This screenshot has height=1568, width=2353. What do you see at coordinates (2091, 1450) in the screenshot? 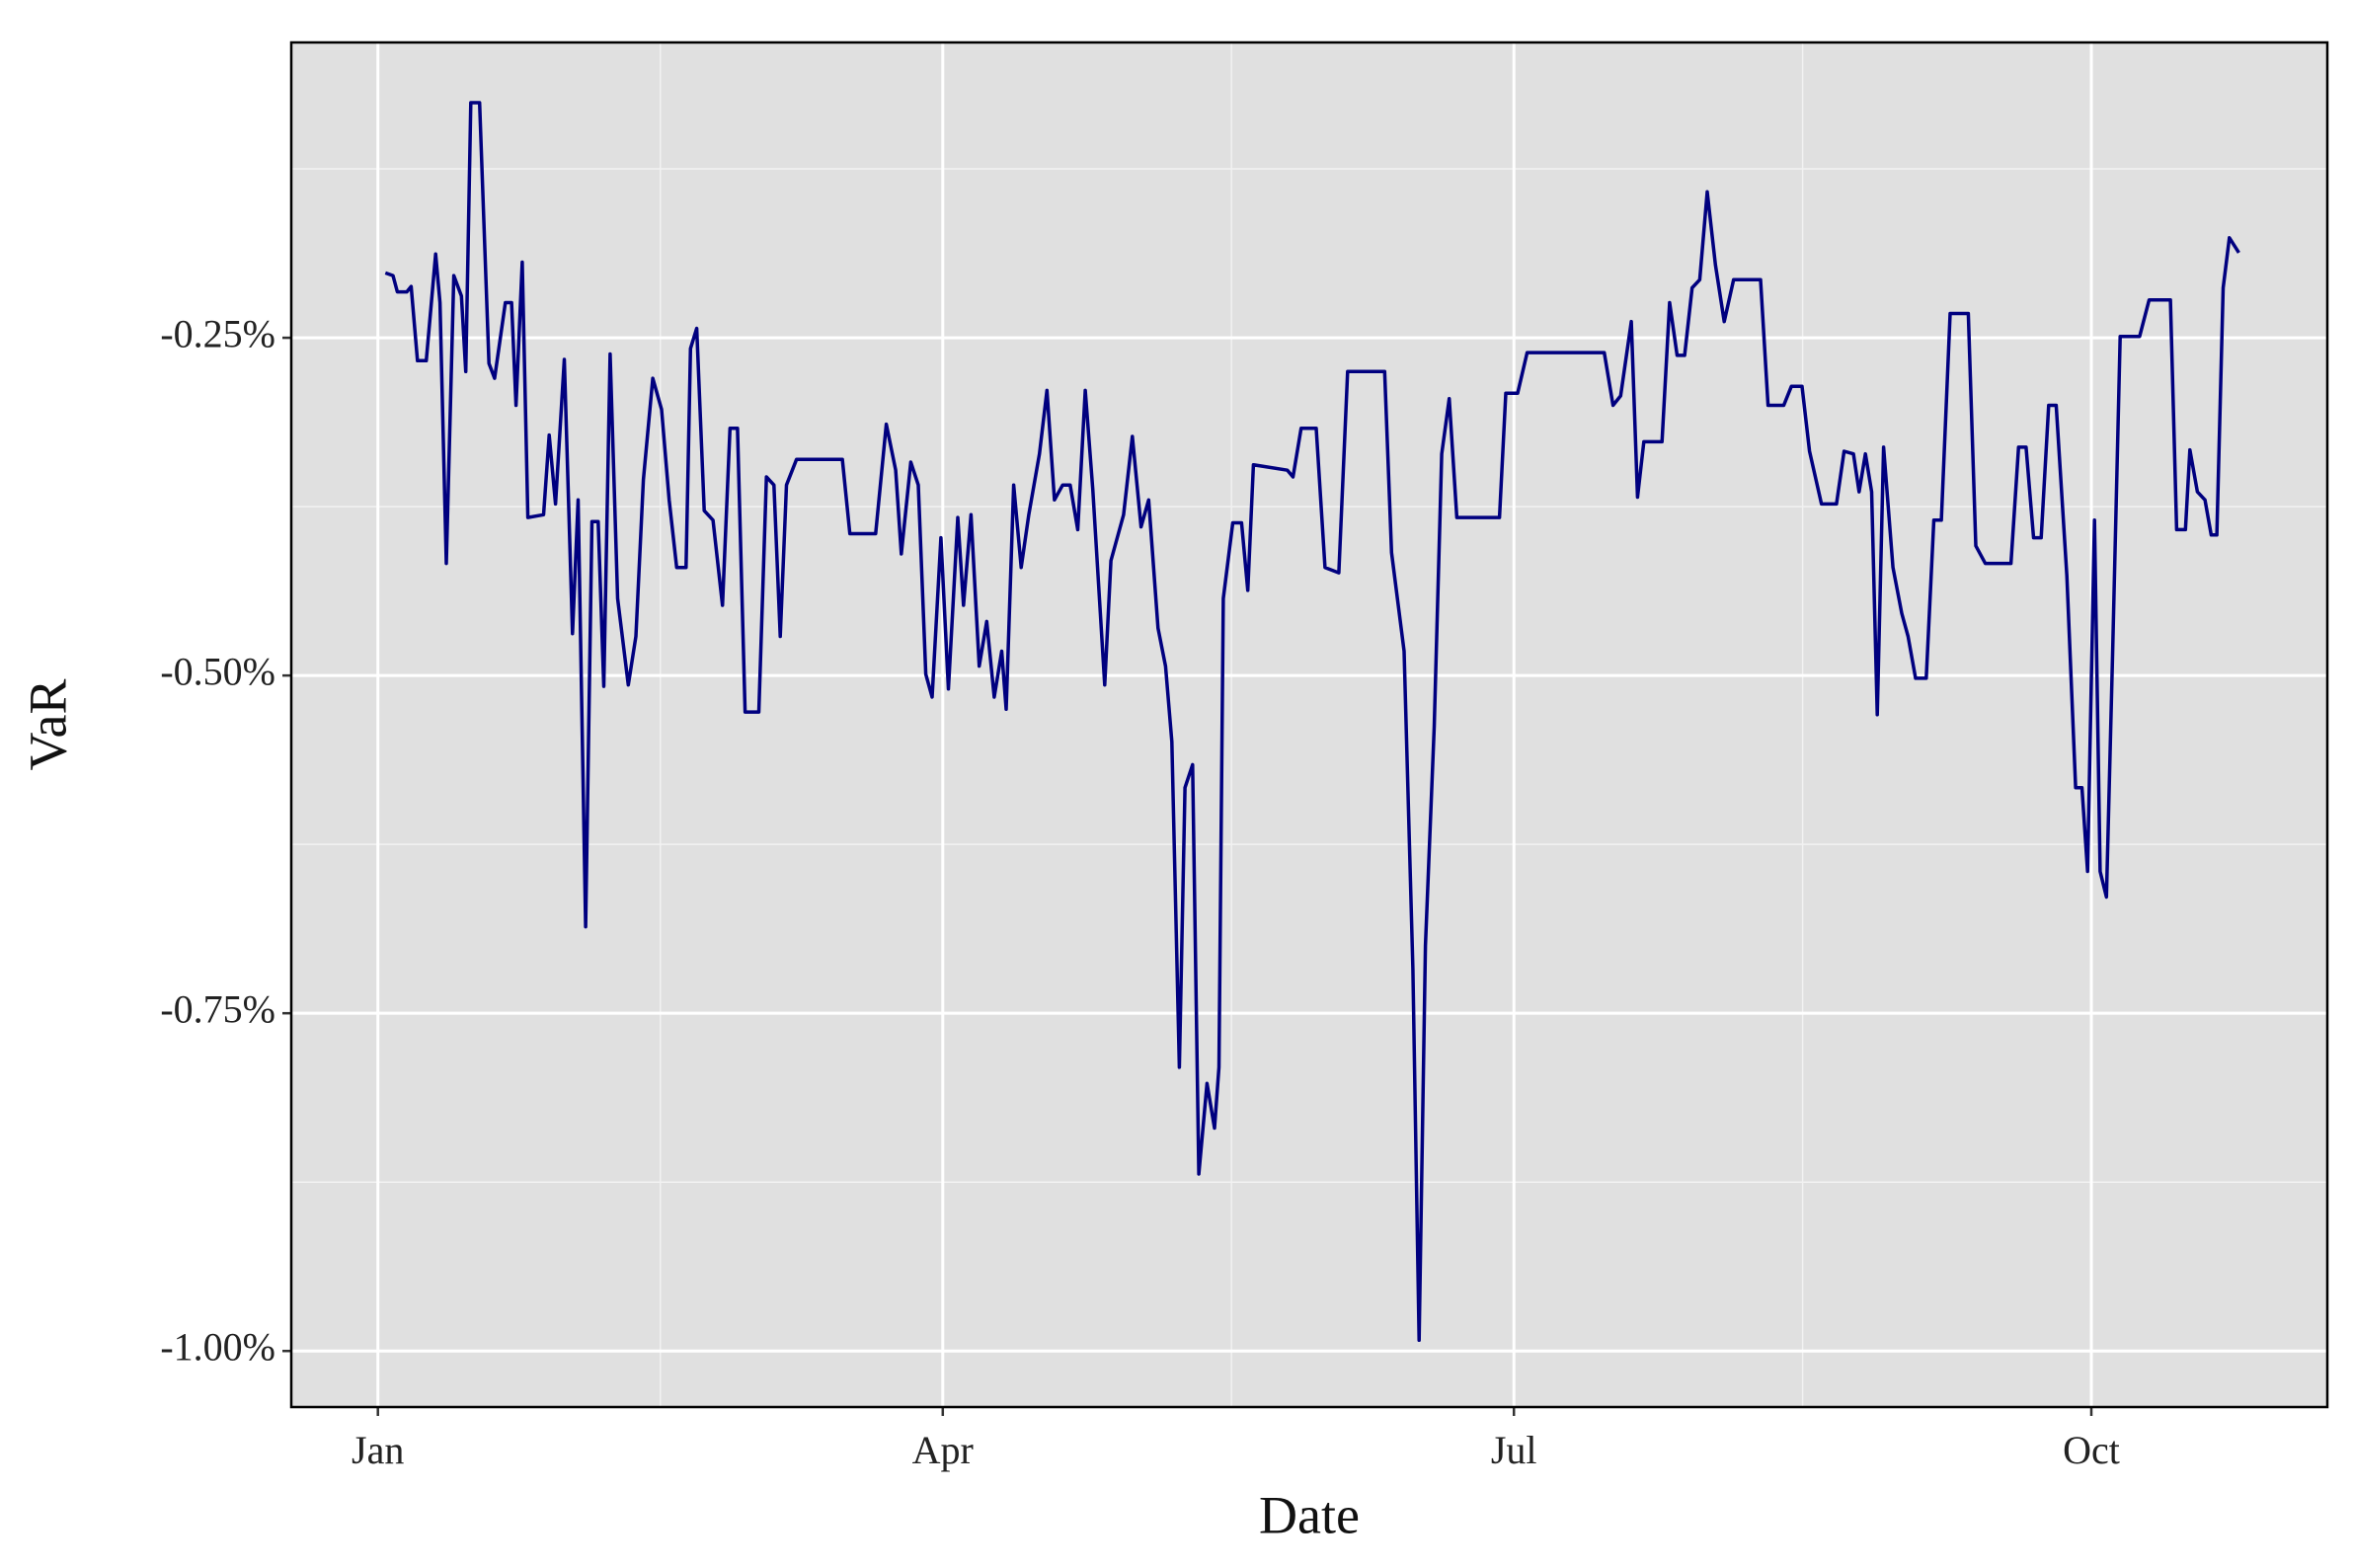
I see `x-tick-label: Oct` at bounding box center [2091, 1450].